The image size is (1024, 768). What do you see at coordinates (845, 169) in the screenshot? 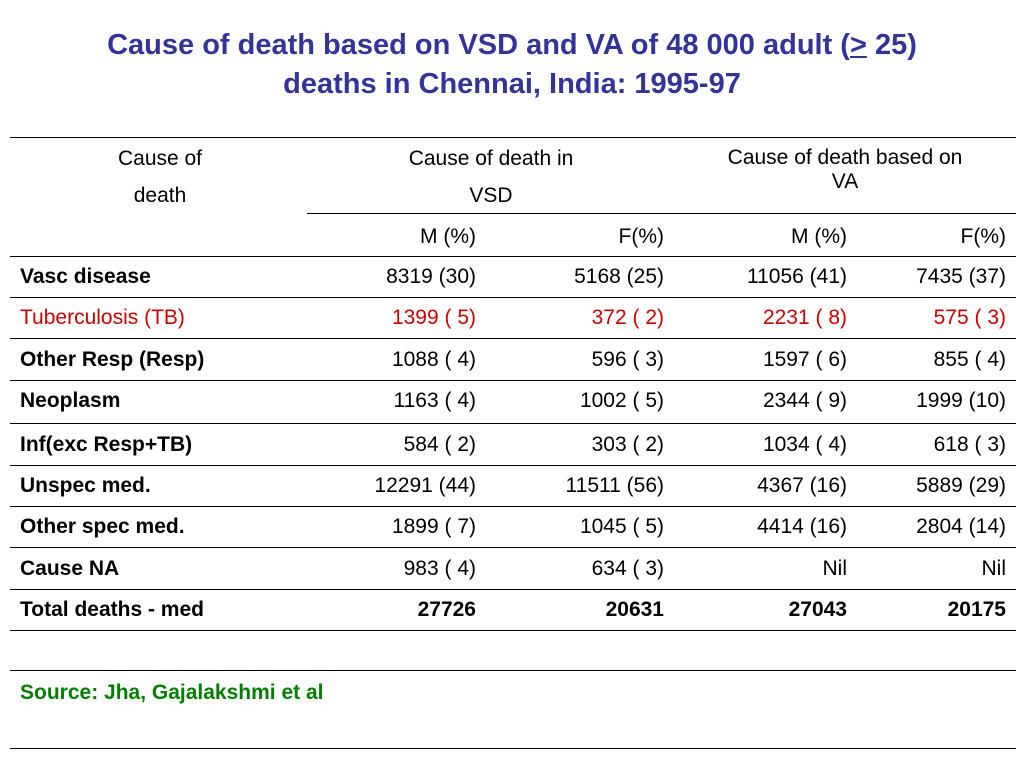
I see `header-va: Cause of death based on VA` at bounding box center [845, 169].